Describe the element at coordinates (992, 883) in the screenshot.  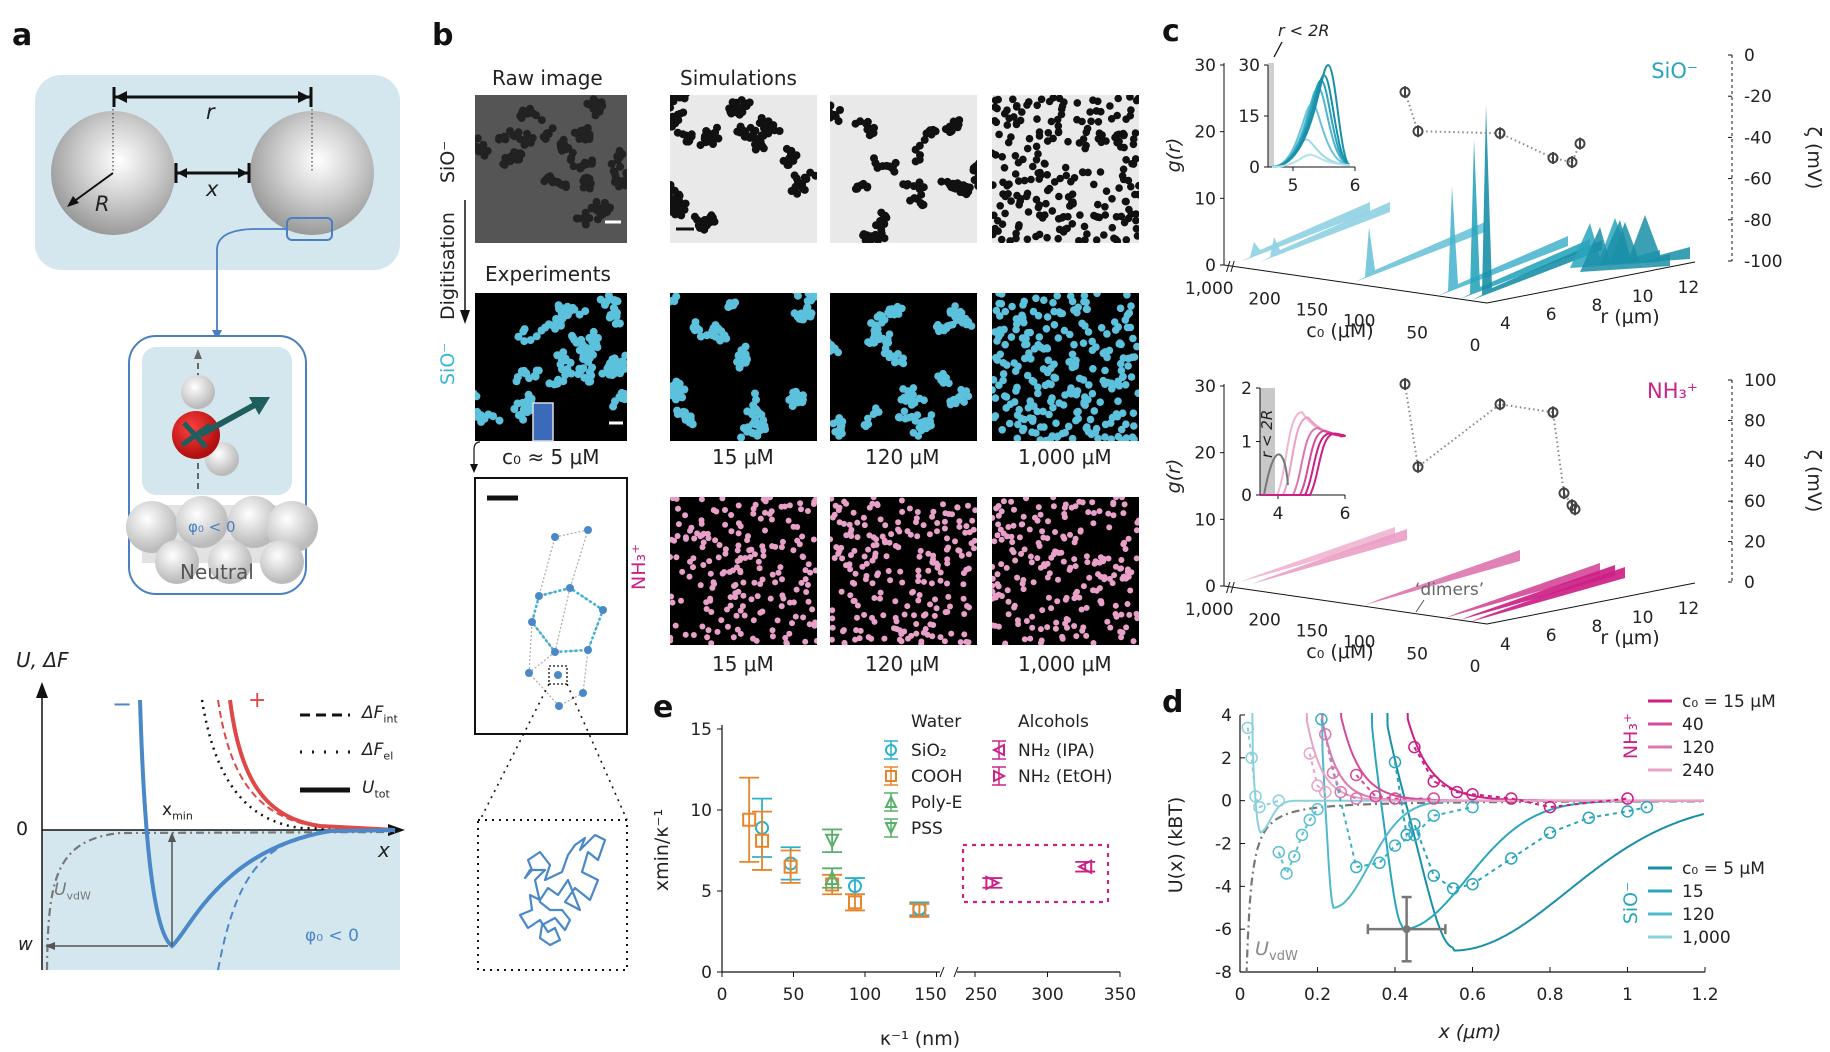
I see `series-nh-etoh-` at that location.